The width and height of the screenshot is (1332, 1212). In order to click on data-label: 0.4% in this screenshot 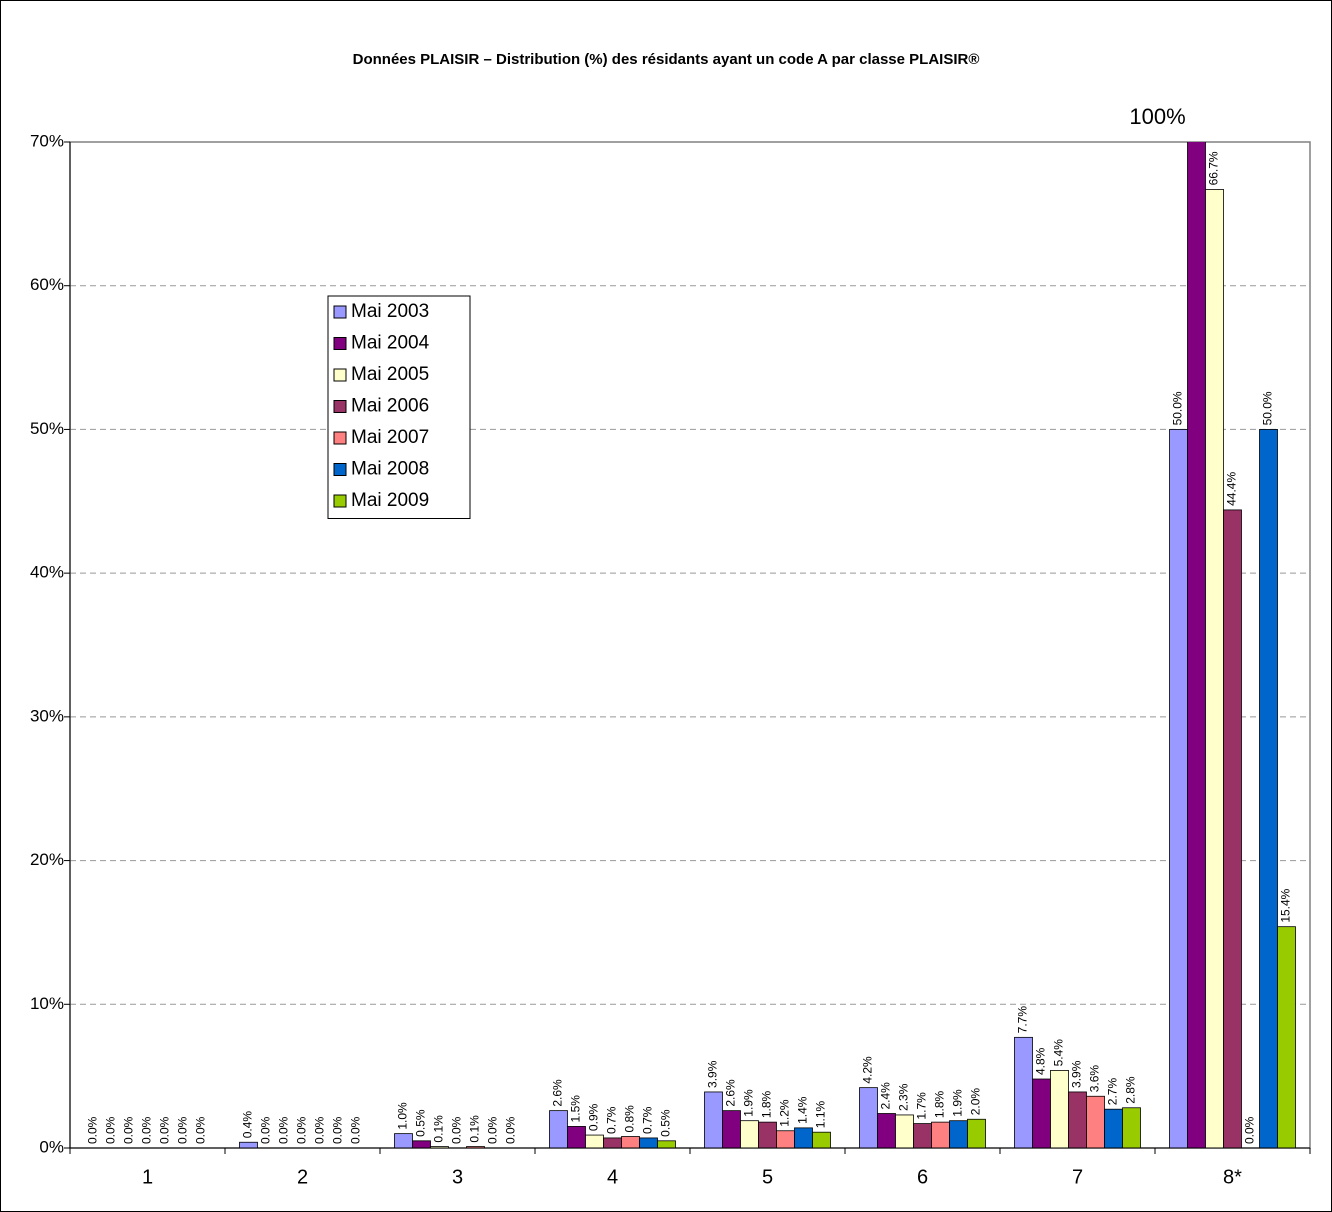, I will do `click(248, 1125)`.